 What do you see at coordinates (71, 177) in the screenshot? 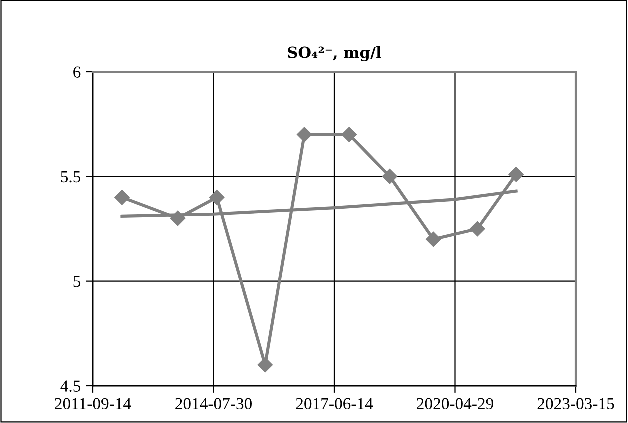
I see `y-tick-label: 5.5` at bounding box center [71, 177].